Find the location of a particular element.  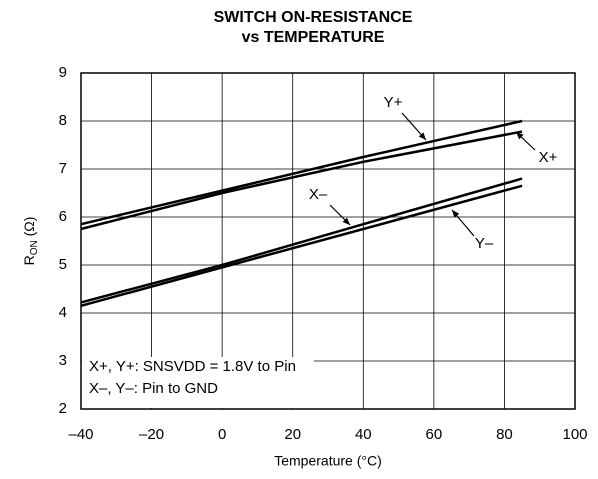

y-tick-label: 4 is located at coordinates (63, 312).